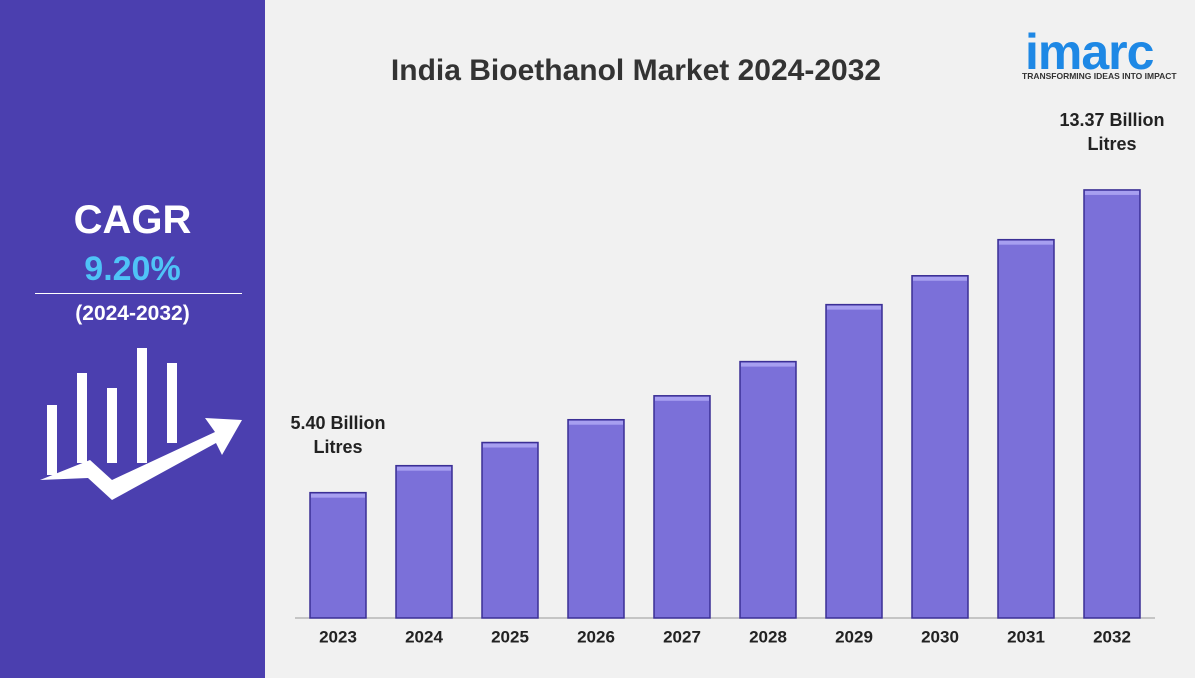 The image size is (1195, 678). I want to click on value-label: 5.40 Billion Litres, so click(338, 434).